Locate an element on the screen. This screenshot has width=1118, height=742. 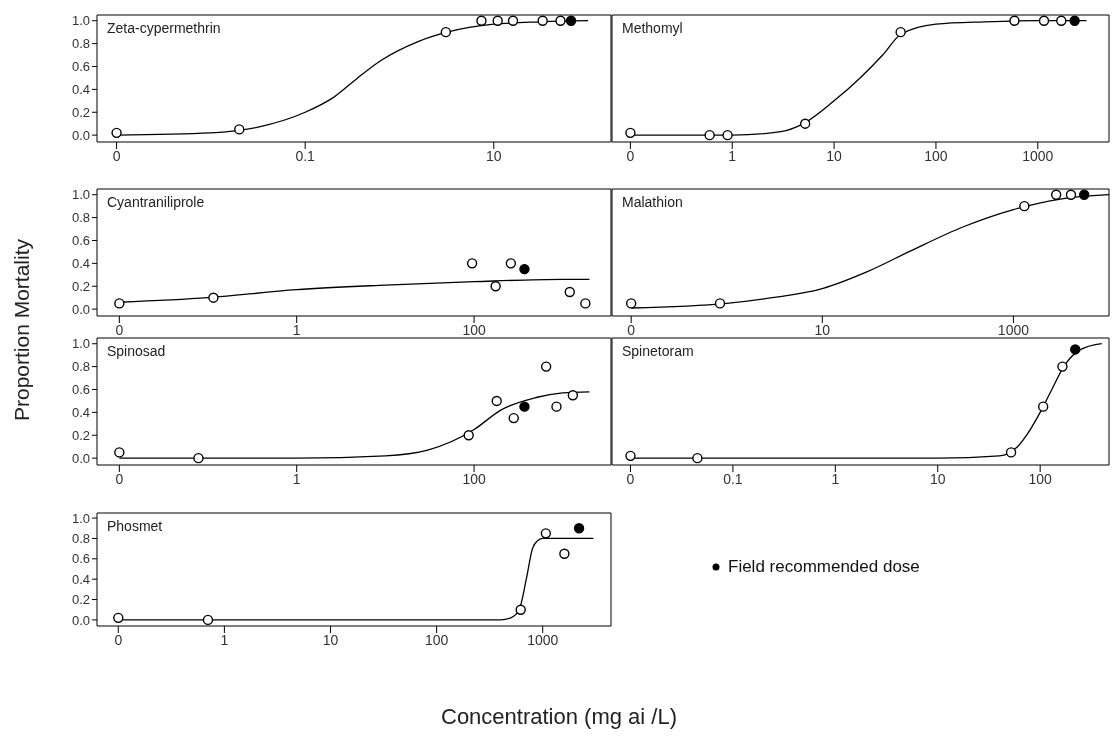
x-axis-title: Concentration (mg ai /L) is located at coordinates (559, 717).